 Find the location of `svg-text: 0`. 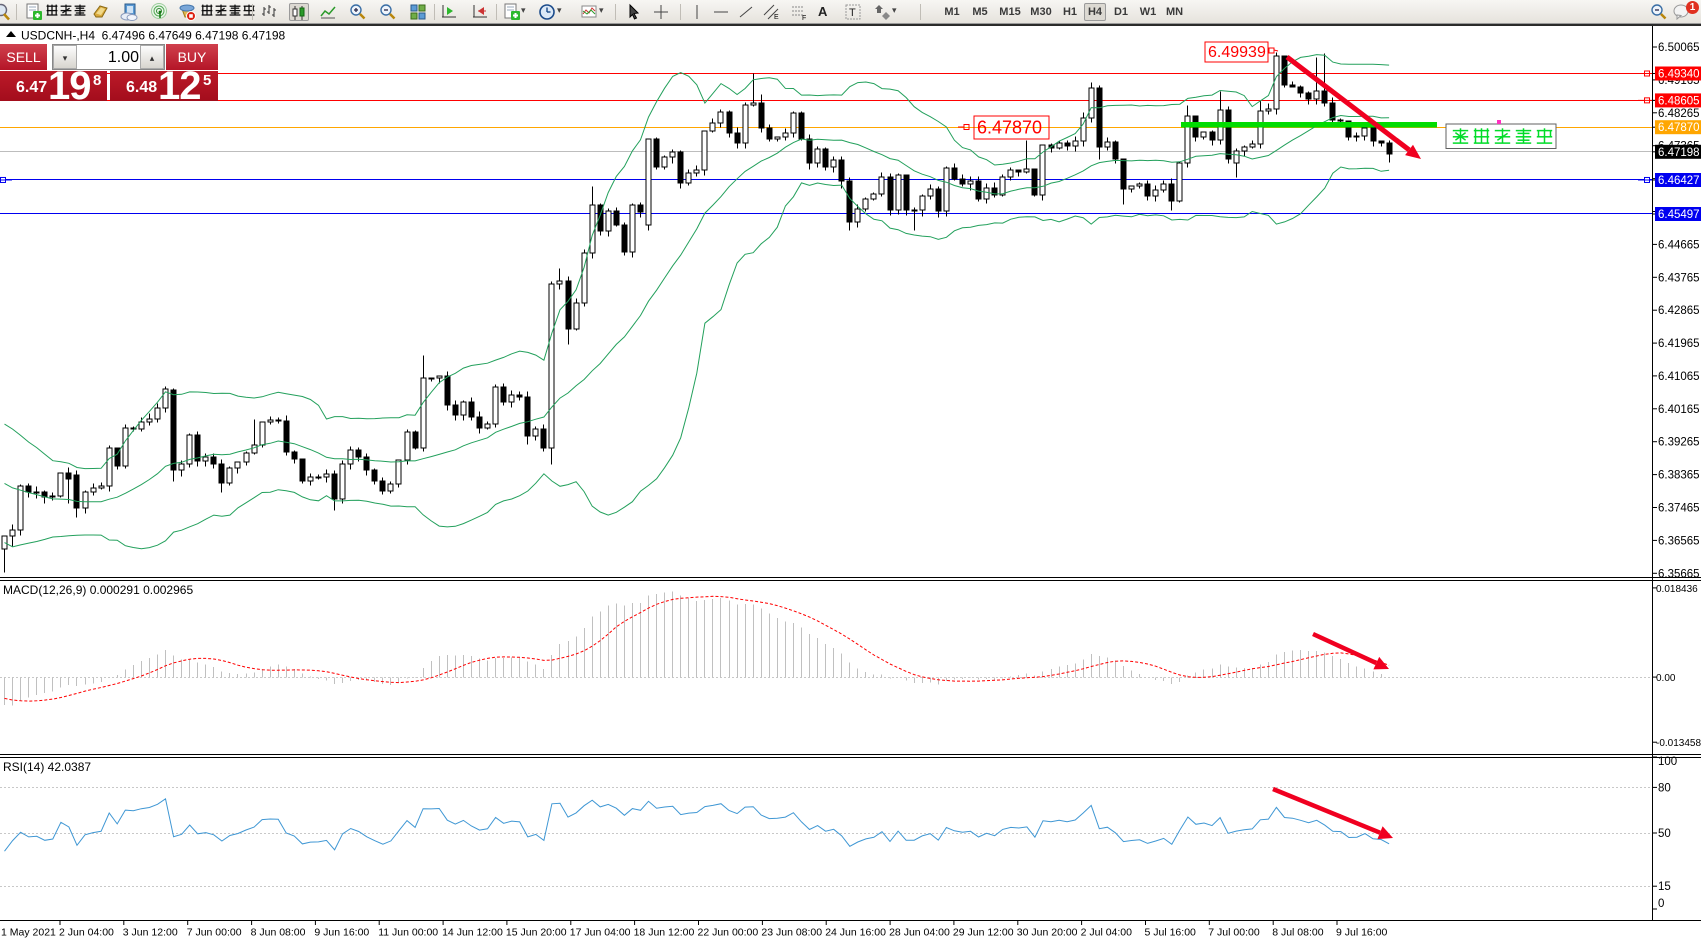

svg-text: 0 is located at coordinates (1661, 904).